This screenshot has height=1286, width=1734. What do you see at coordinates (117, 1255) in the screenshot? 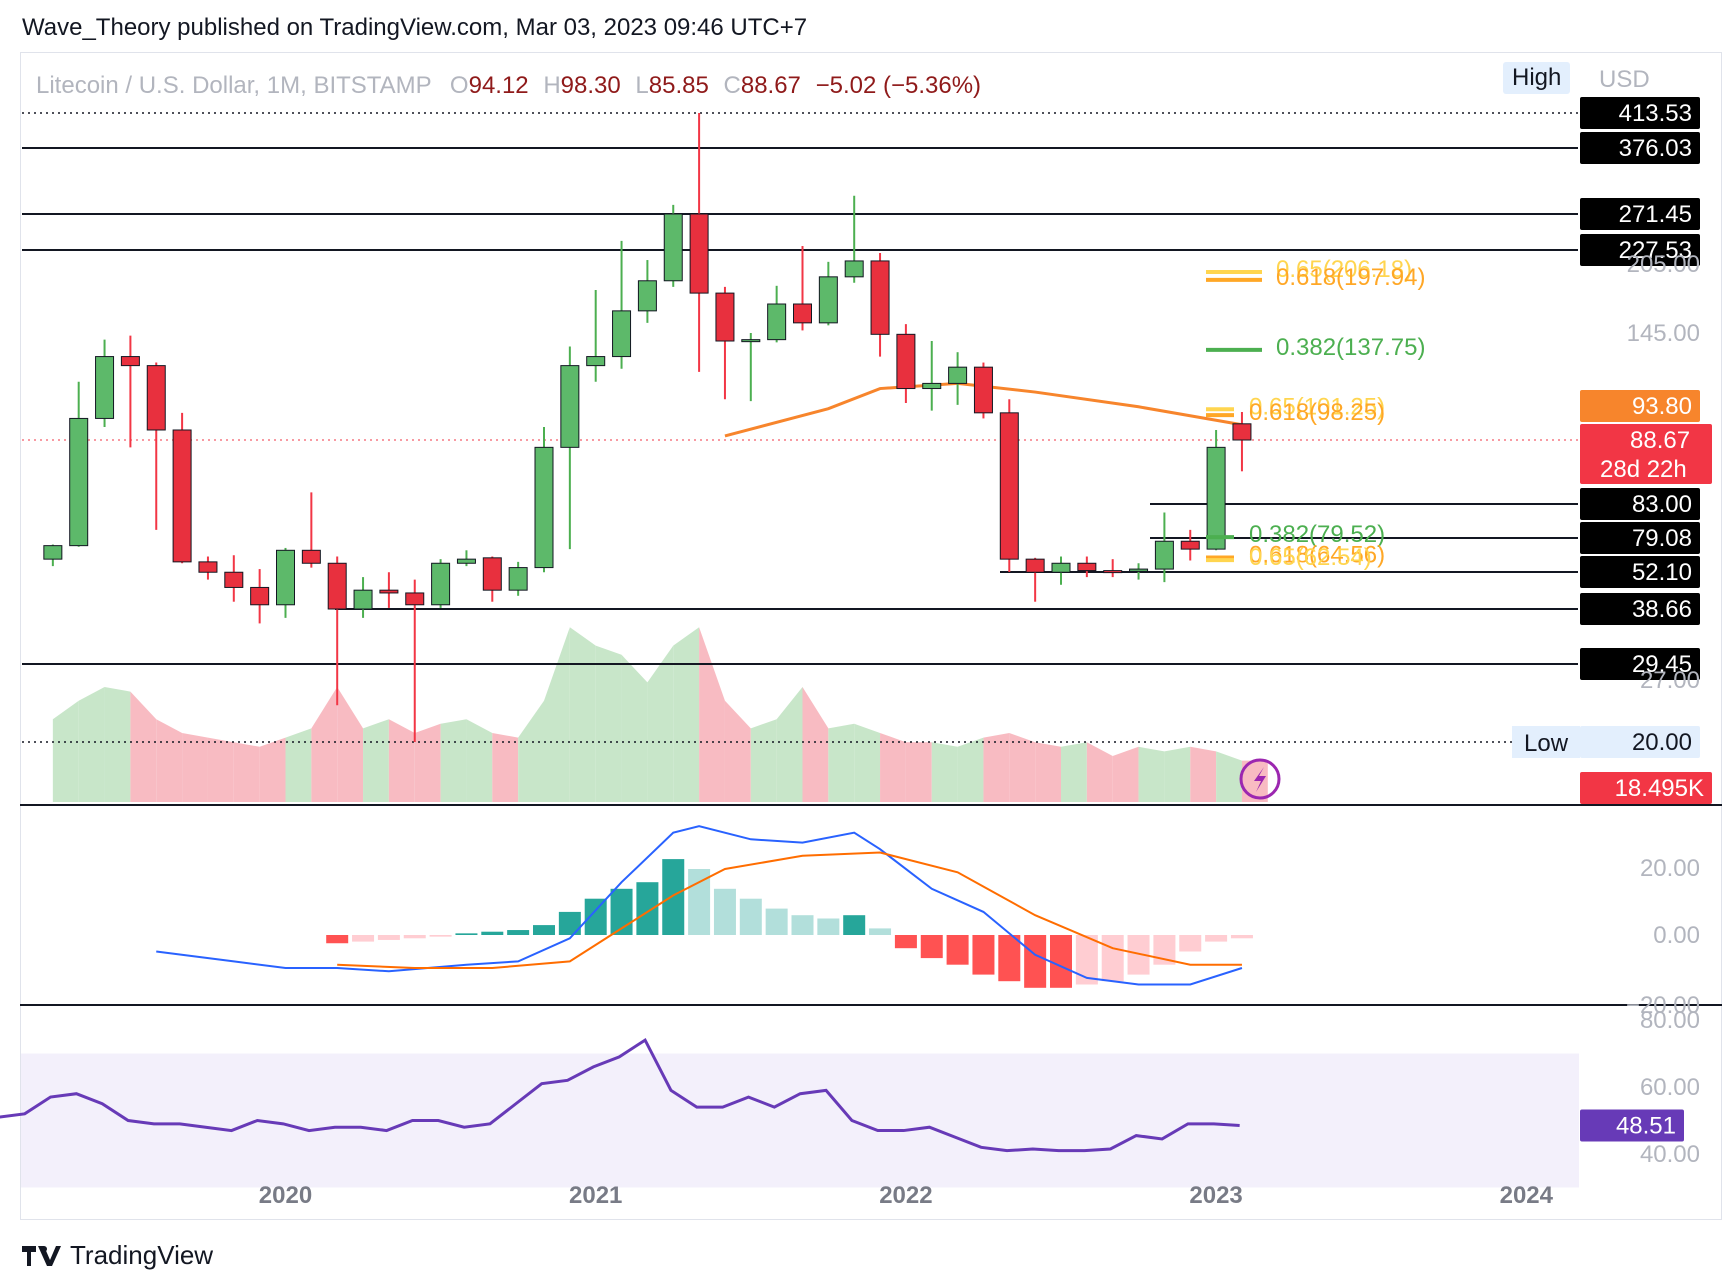
I see `footer-brand: TradingView` at bounding box center [117, 1255].